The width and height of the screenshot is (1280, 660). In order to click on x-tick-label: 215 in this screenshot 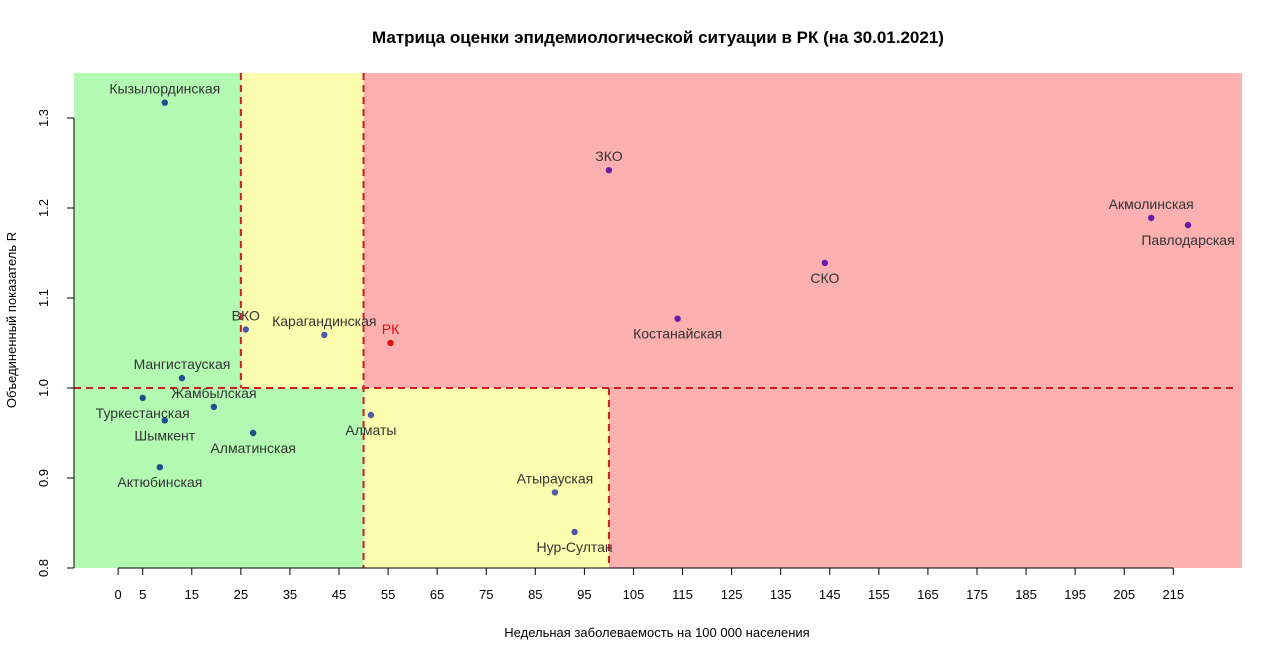, I will do `click(1173, 594)`.